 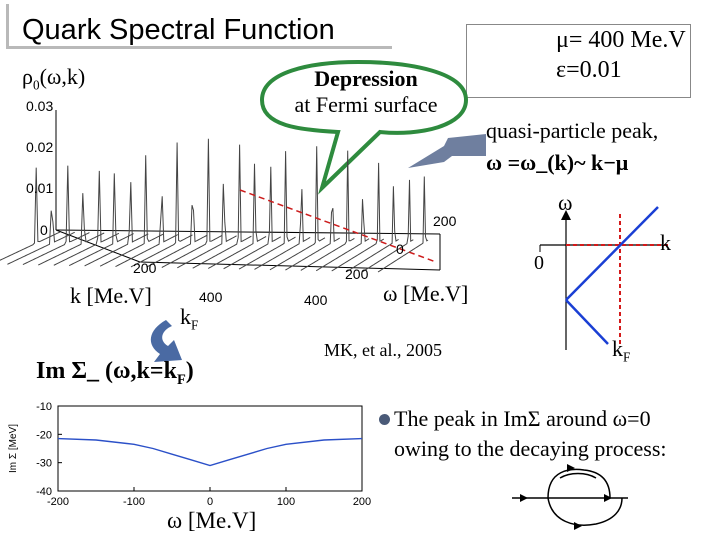 What do you see at coordinates (40, 106) in the screenshot?
I see `z-tick: 0.03` at bounding box center [40, 106].